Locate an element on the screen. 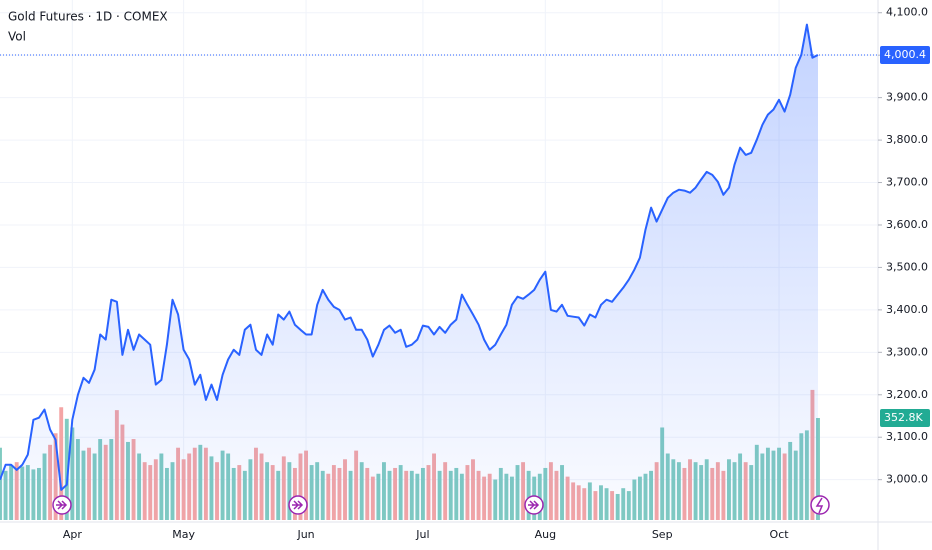 Image resolution: width=932 pixels, height=550 pixels. y-tick-label: 3,200.0 is located at coordinates (907, 394).